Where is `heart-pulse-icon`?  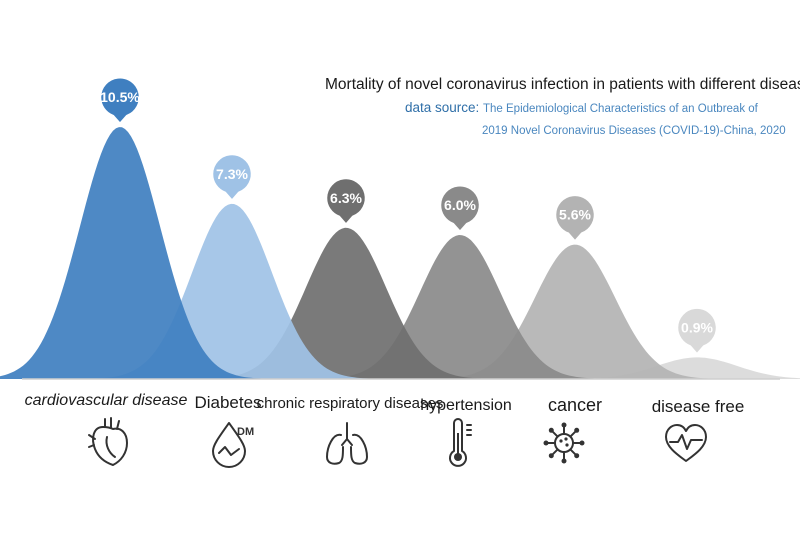
heart-pulse-icon is located at coordinates (686, 443).